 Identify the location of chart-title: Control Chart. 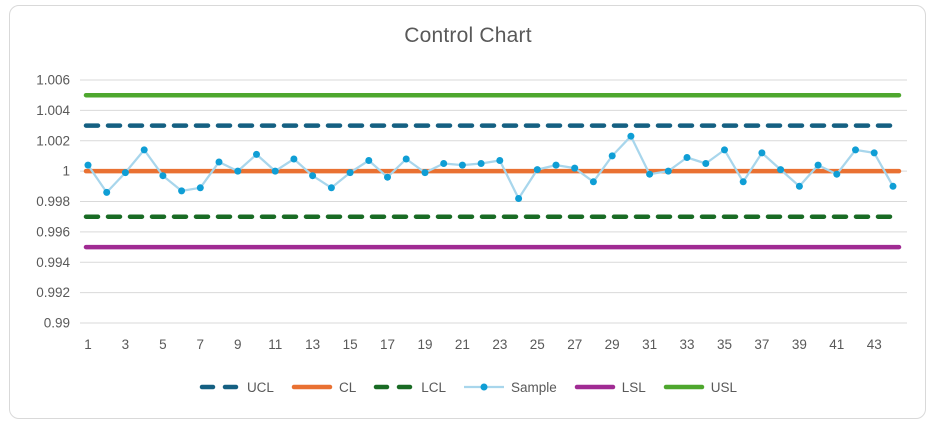
(468, 35).